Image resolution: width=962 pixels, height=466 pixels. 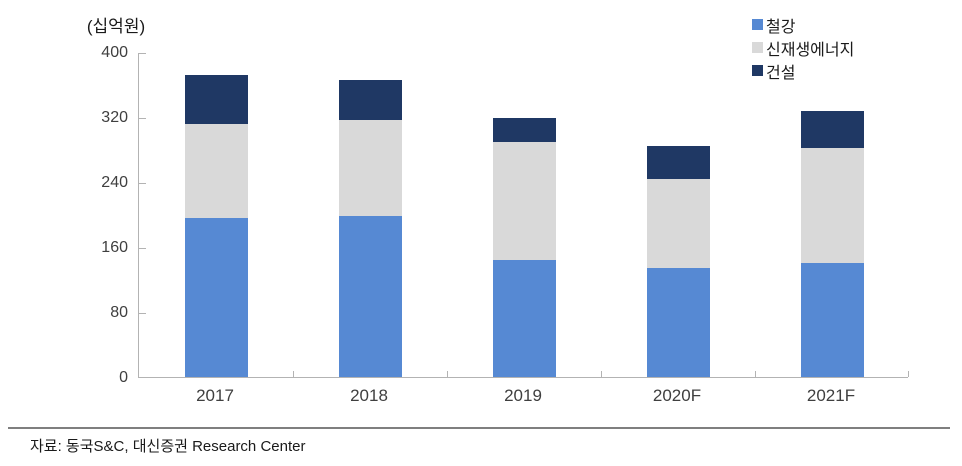 What do you see at coordinates (114, 52) in the screenshot?
I see `y-axis-tick-label: 400` at bounding box center [114, 52].